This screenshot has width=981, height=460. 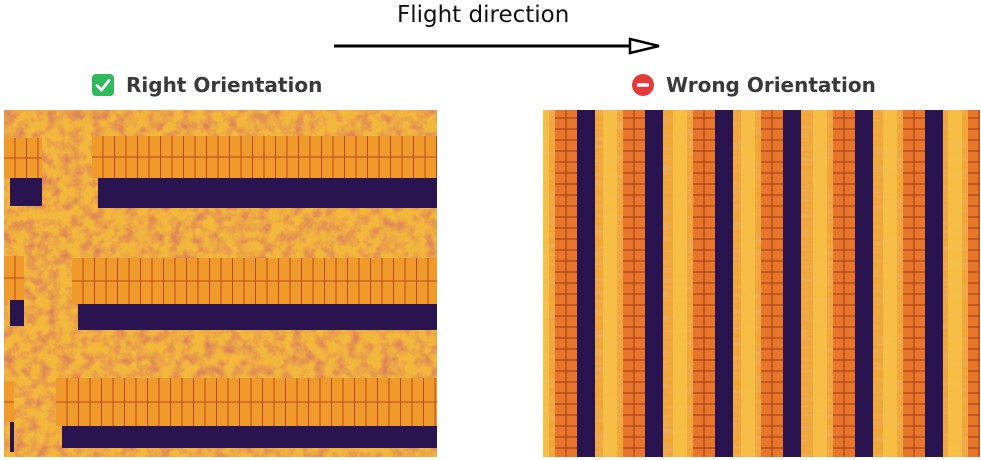 What do you see at coordinates (224, 85) in the screenshot?
I see `right-orientation-title: Right Orientation` at bounding box center [224, 85].